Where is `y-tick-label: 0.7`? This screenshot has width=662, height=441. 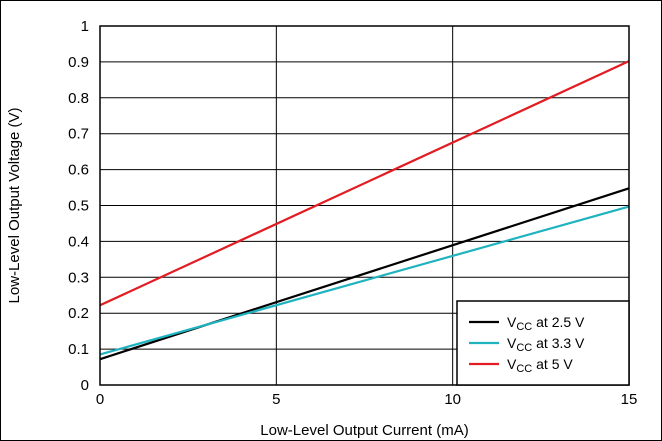
y-tick-label: 0.7 is located at coordinates (78, 134).